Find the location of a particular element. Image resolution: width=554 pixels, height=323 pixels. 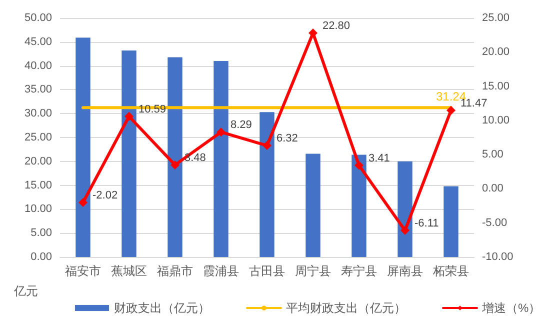

y-tick-label: 20.00 is located at coordinates (38, 161).